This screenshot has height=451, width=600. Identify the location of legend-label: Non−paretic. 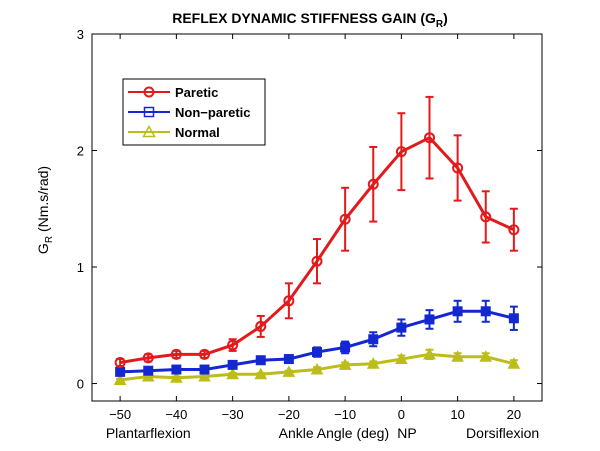
(213, 112).